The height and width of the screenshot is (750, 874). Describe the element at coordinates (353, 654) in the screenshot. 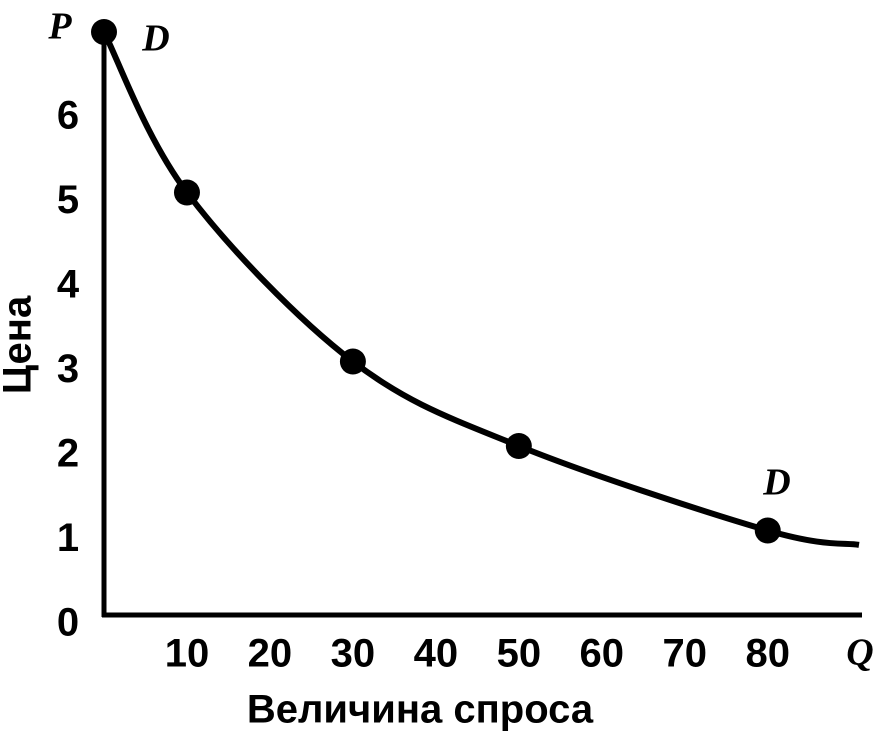

I see `x-tick-label: 30` at that location.